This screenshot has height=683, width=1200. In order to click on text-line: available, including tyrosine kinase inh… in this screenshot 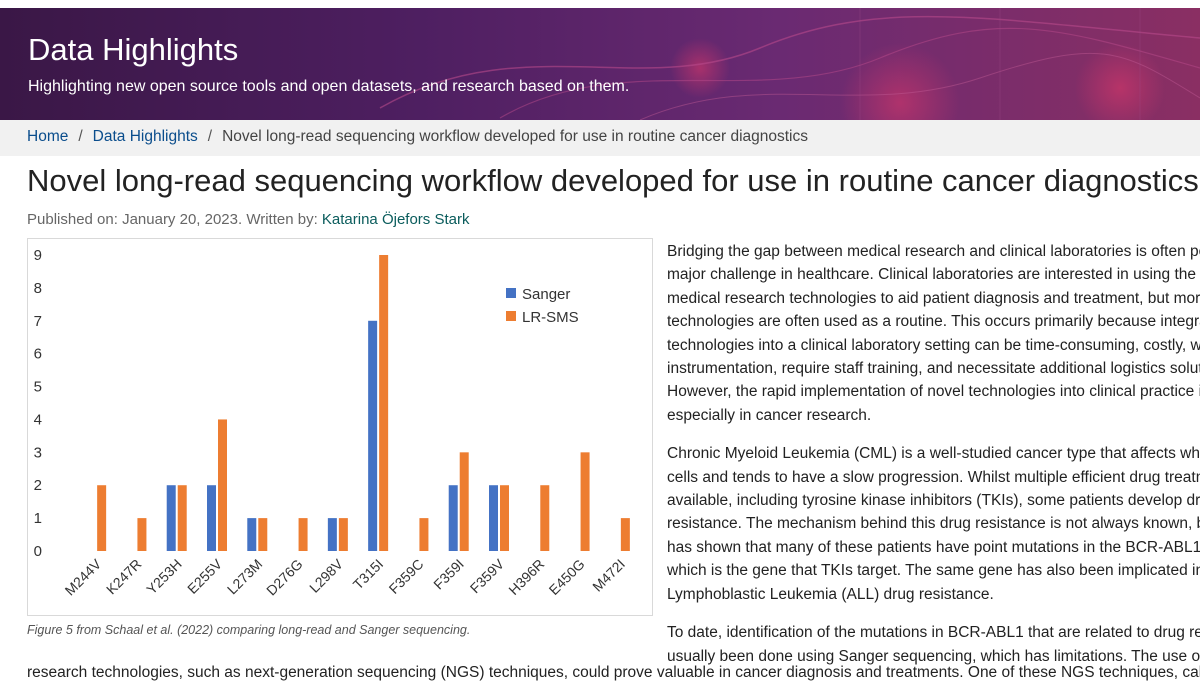, I will do `click(933, 501)`.